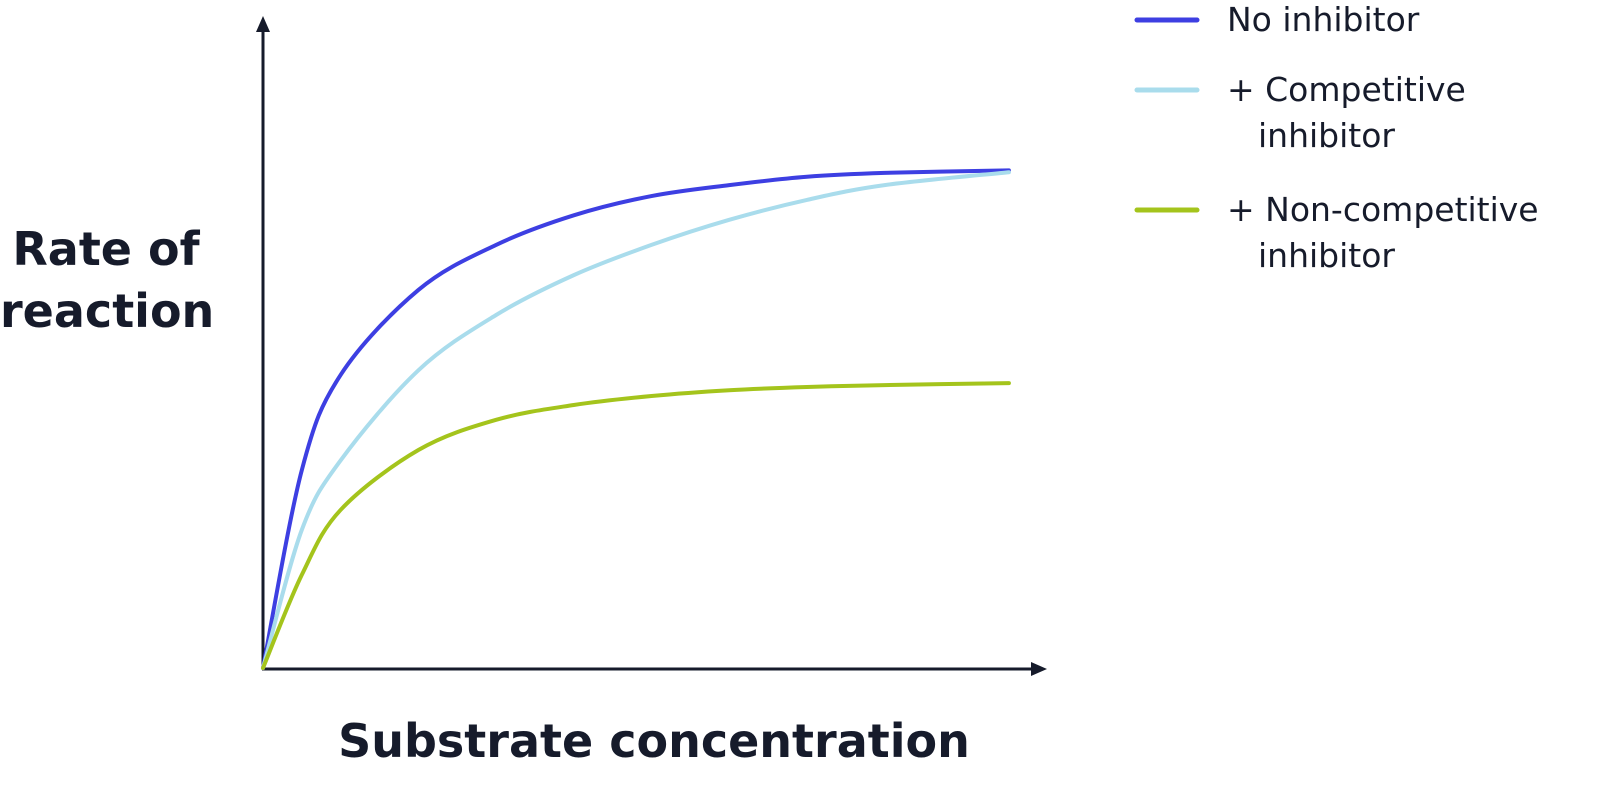 The height and width of the screenshot is (788, 1600). What do you see at coordinates (1383, 232) in the screenshot?
I see `legend-label: + Non-competitive inhibitor` at bounding box center [1383, 232].